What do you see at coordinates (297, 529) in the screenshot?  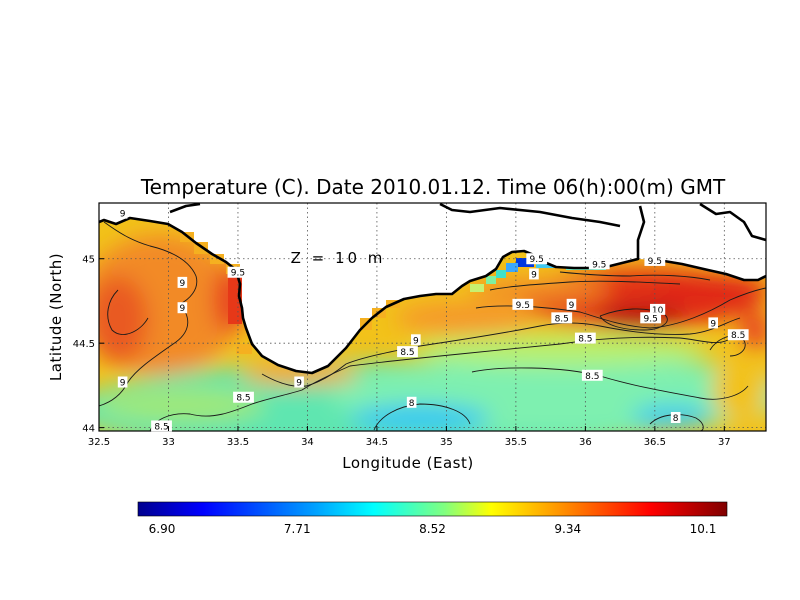 I see `colorbar-tick-label-1: 7.71` at bounding box center [297, 529].